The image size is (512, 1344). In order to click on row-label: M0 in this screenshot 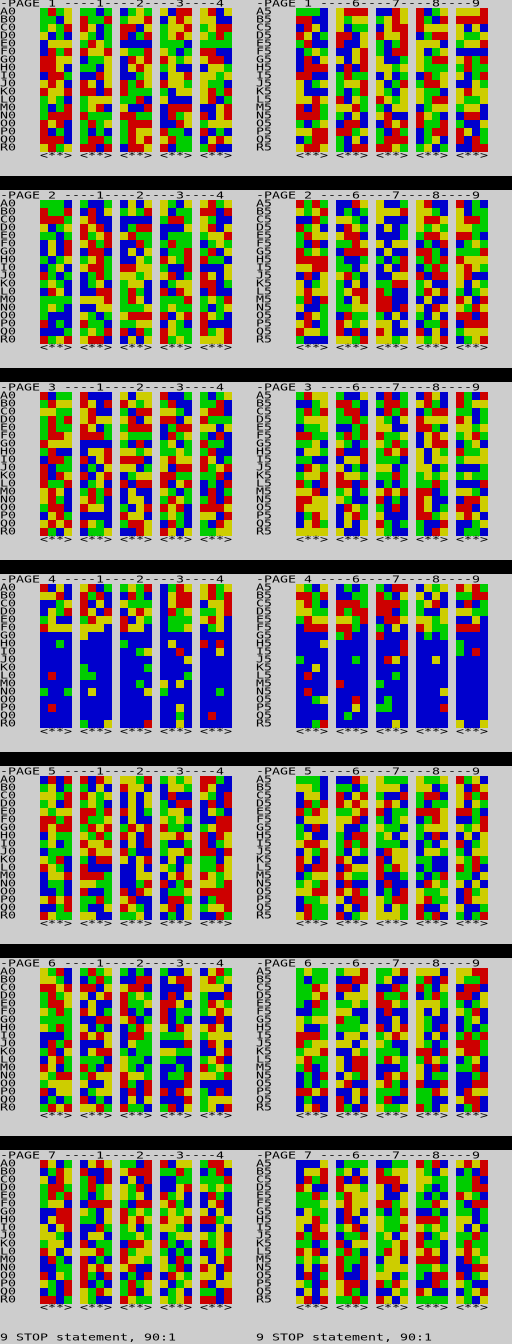, I will do `click(8, 1259)`.